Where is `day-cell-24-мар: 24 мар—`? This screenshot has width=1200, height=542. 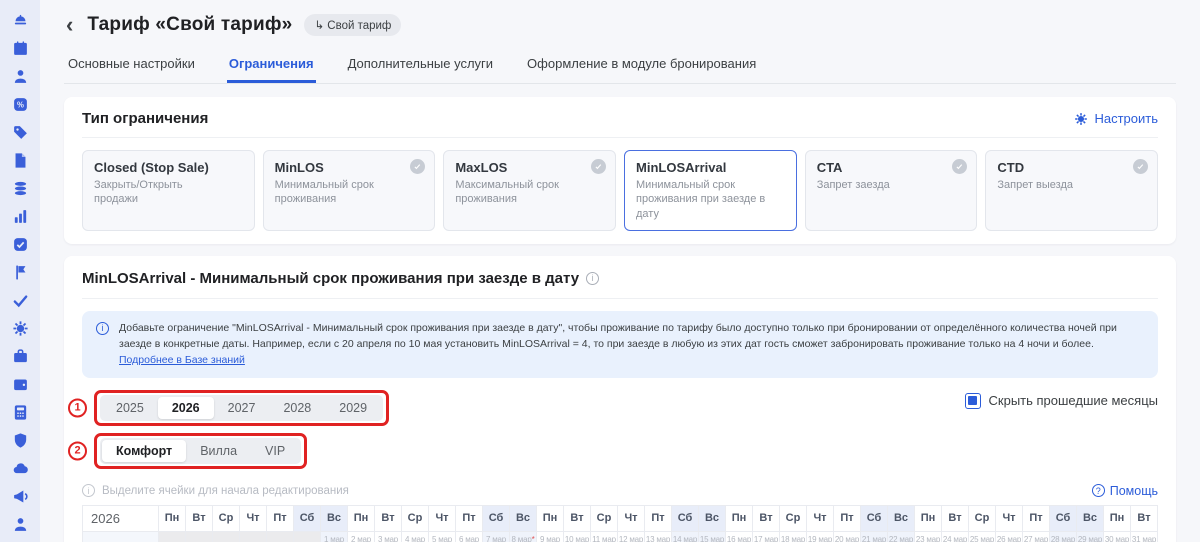 day-cell-24-мар: 24 мар— is located at coordinates (955, 536).